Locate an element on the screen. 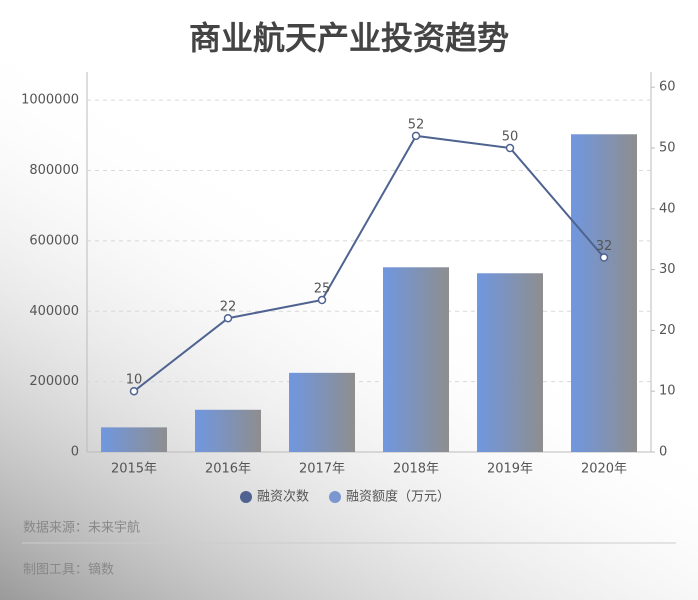 This screenshot has width=698, height=600. y-tick-label: 0 is located at coordinates (75, 452).